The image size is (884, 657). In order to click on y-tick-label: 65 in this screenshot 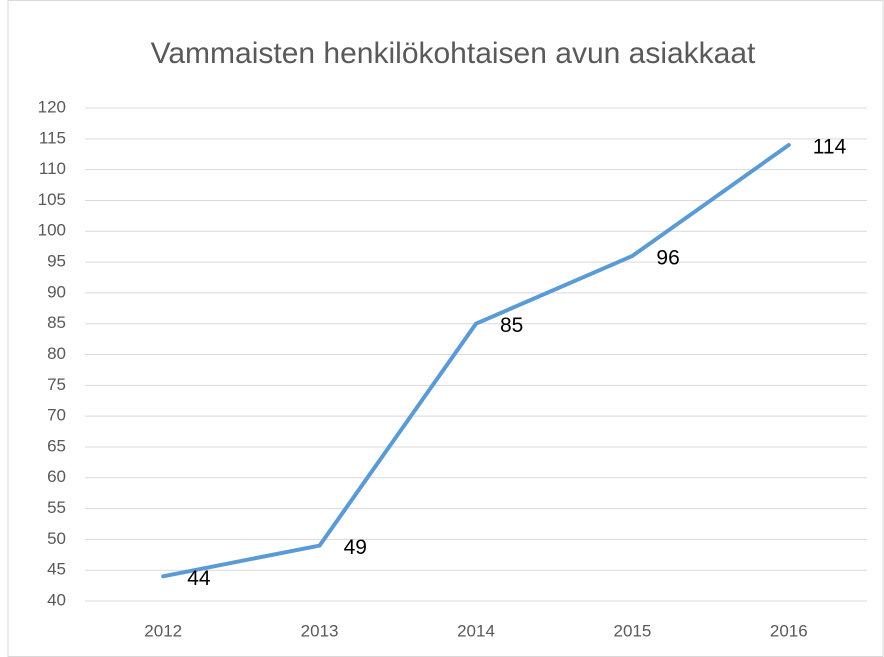, I will do `click(56, 445)`.